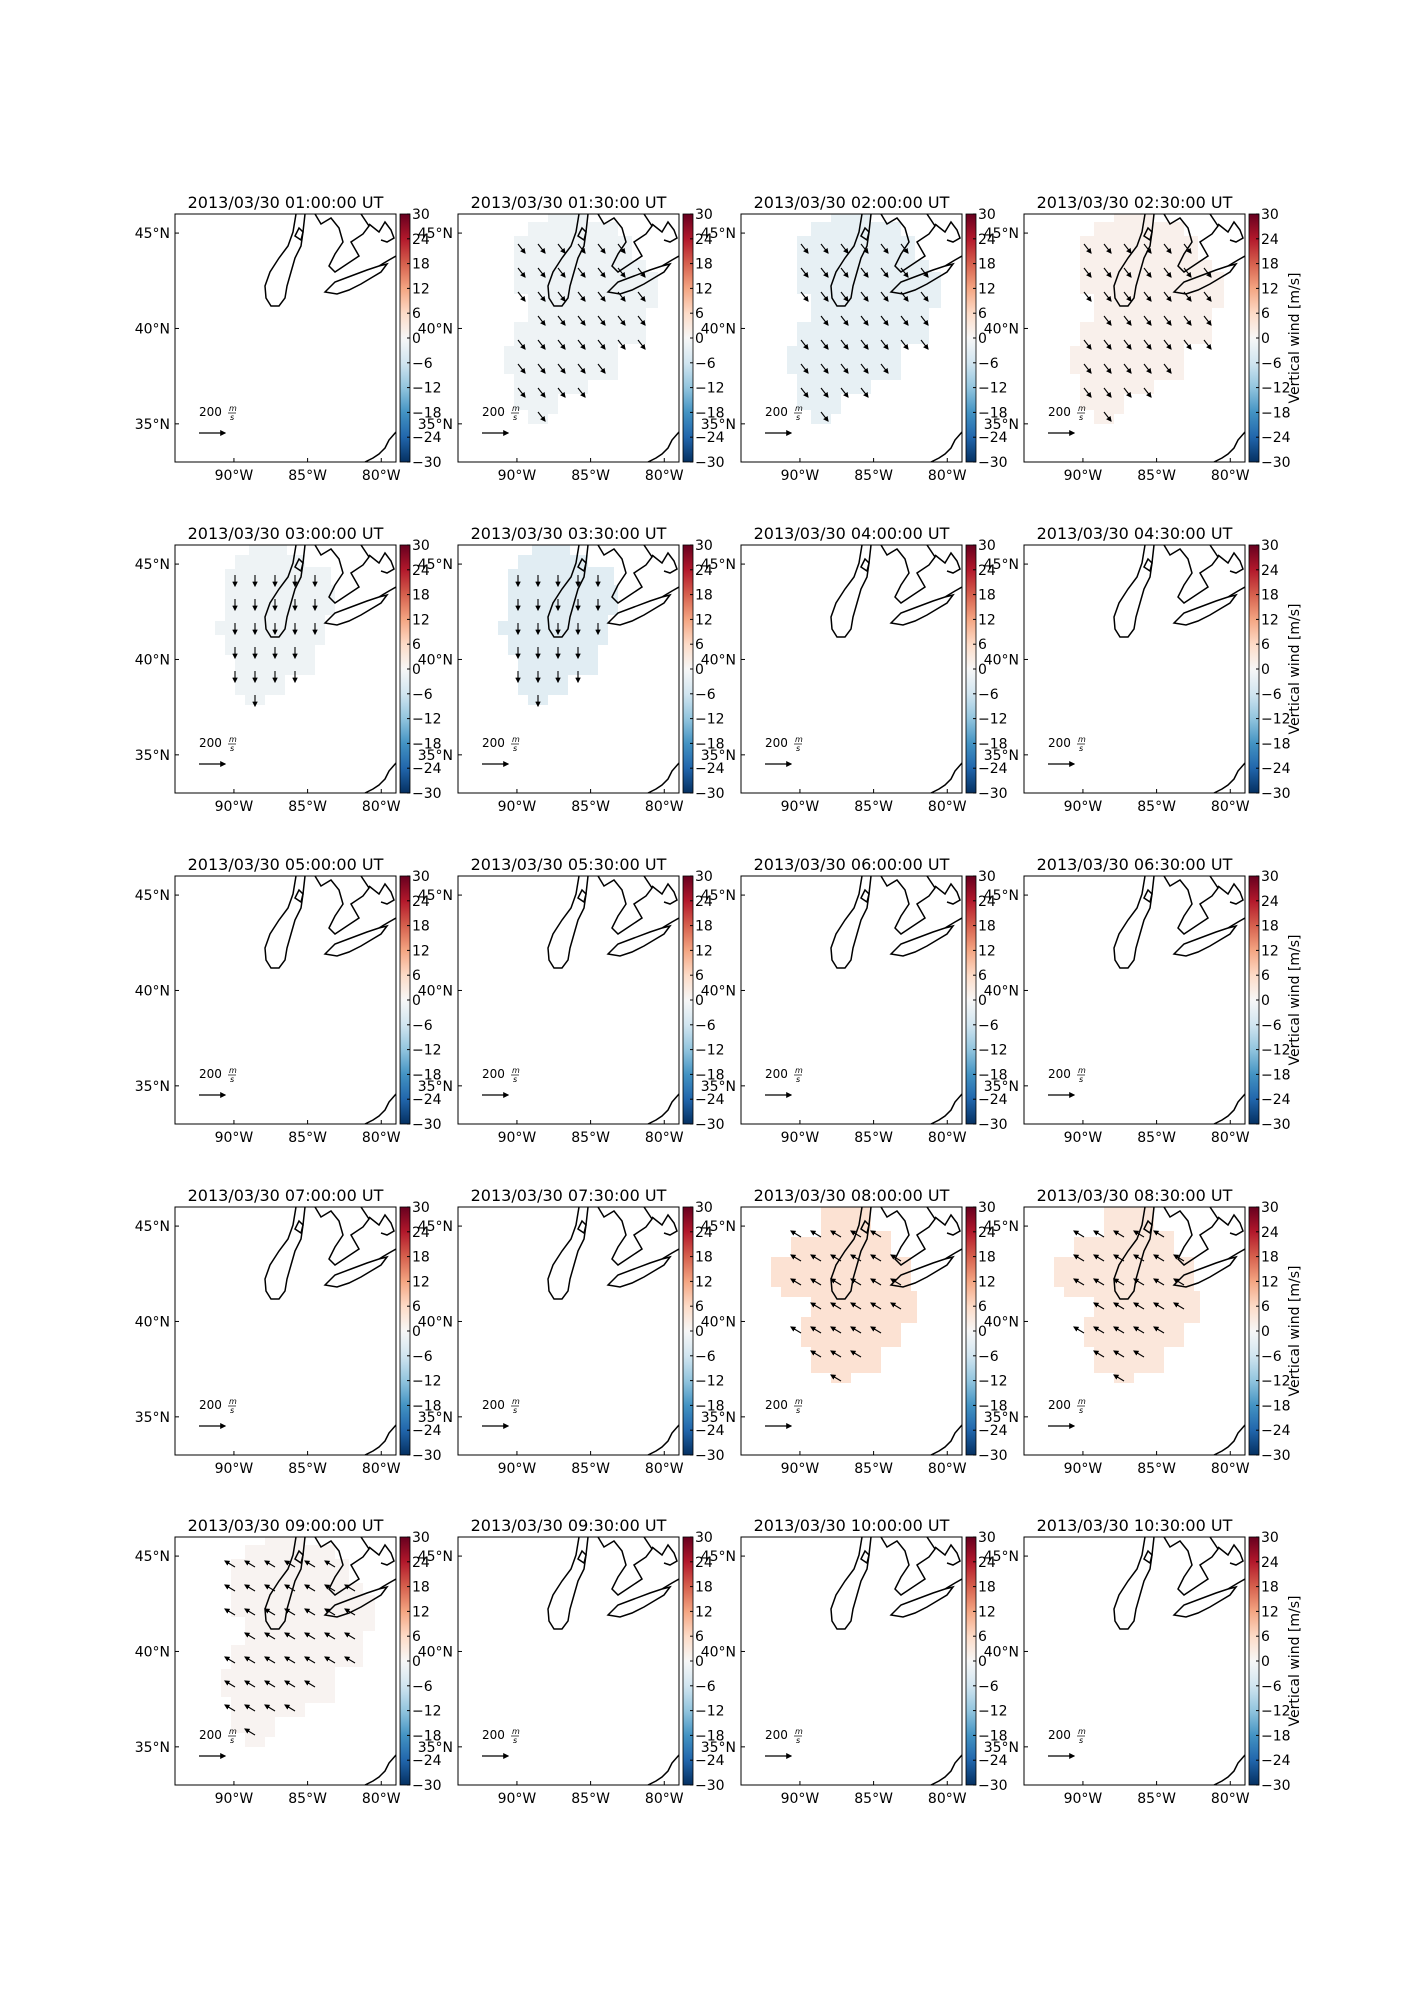  Describe the element at coordinates (286, 1525) in the screenshot. I see `panel-title: 2013/03/30 09:00:00 UT` at that location.